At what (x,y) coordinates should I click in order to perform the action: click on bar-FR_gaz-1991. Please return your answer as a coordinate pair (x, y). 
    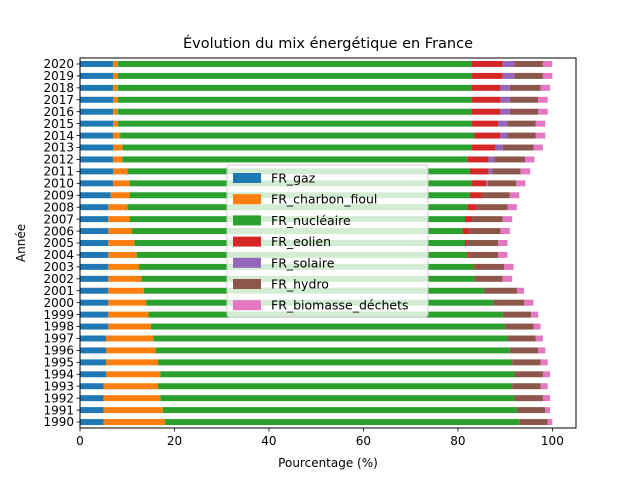
    Looking at the image, I should click on (92, 410).